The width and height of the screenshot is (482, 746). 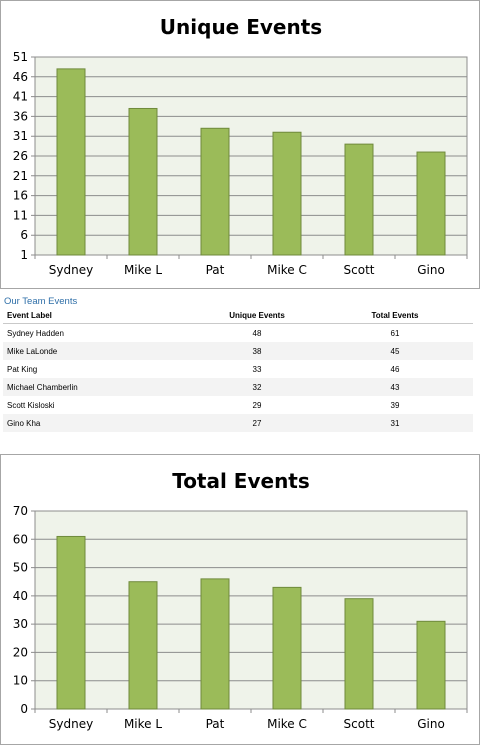 I want to click on unique-events-cell: 27, so click(x=257, y=423).